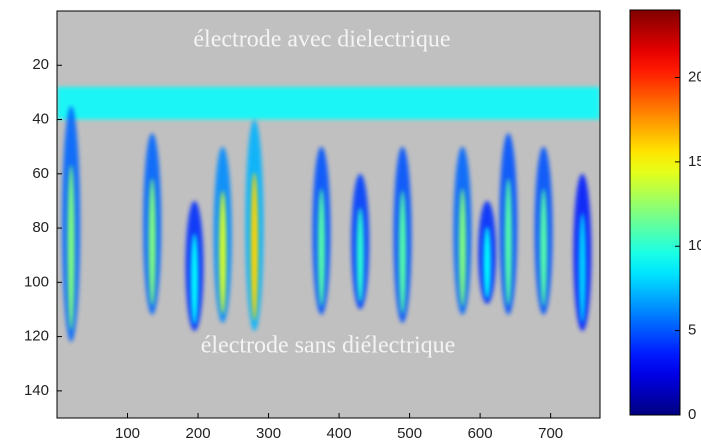  Describe the element at coordinates (480, 433) in the screenshot. I see `x-tick-label: 600` at that location.